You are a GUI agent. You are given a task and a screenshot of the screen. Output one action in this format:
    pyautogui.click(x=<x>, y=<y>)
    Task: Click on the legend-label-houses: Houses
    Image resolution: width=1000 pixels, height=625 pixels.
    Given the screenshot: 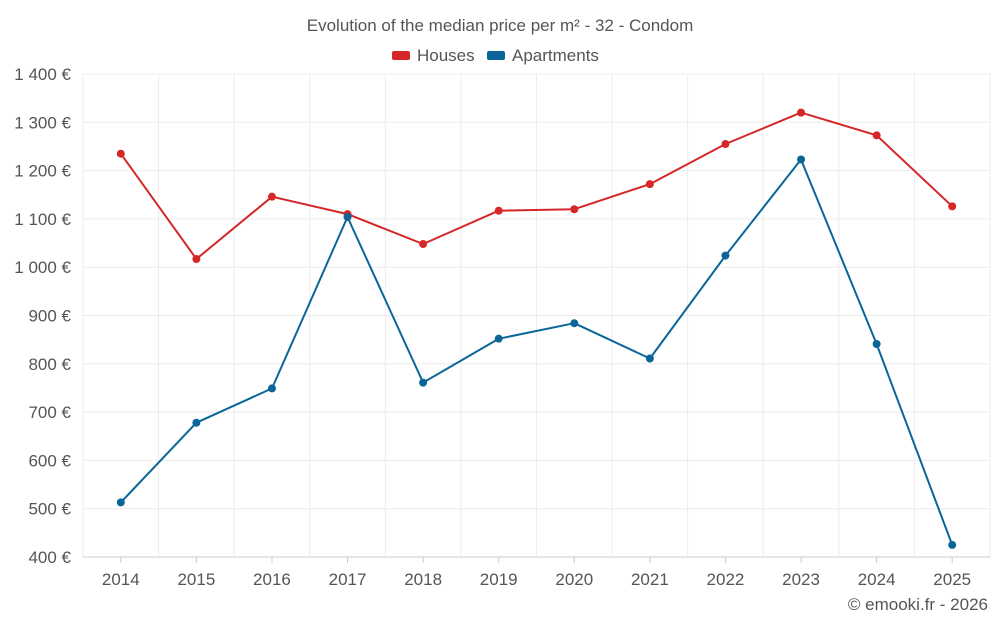 What is the action you would take?
    pyautogui.click(x=446, y=55)
    